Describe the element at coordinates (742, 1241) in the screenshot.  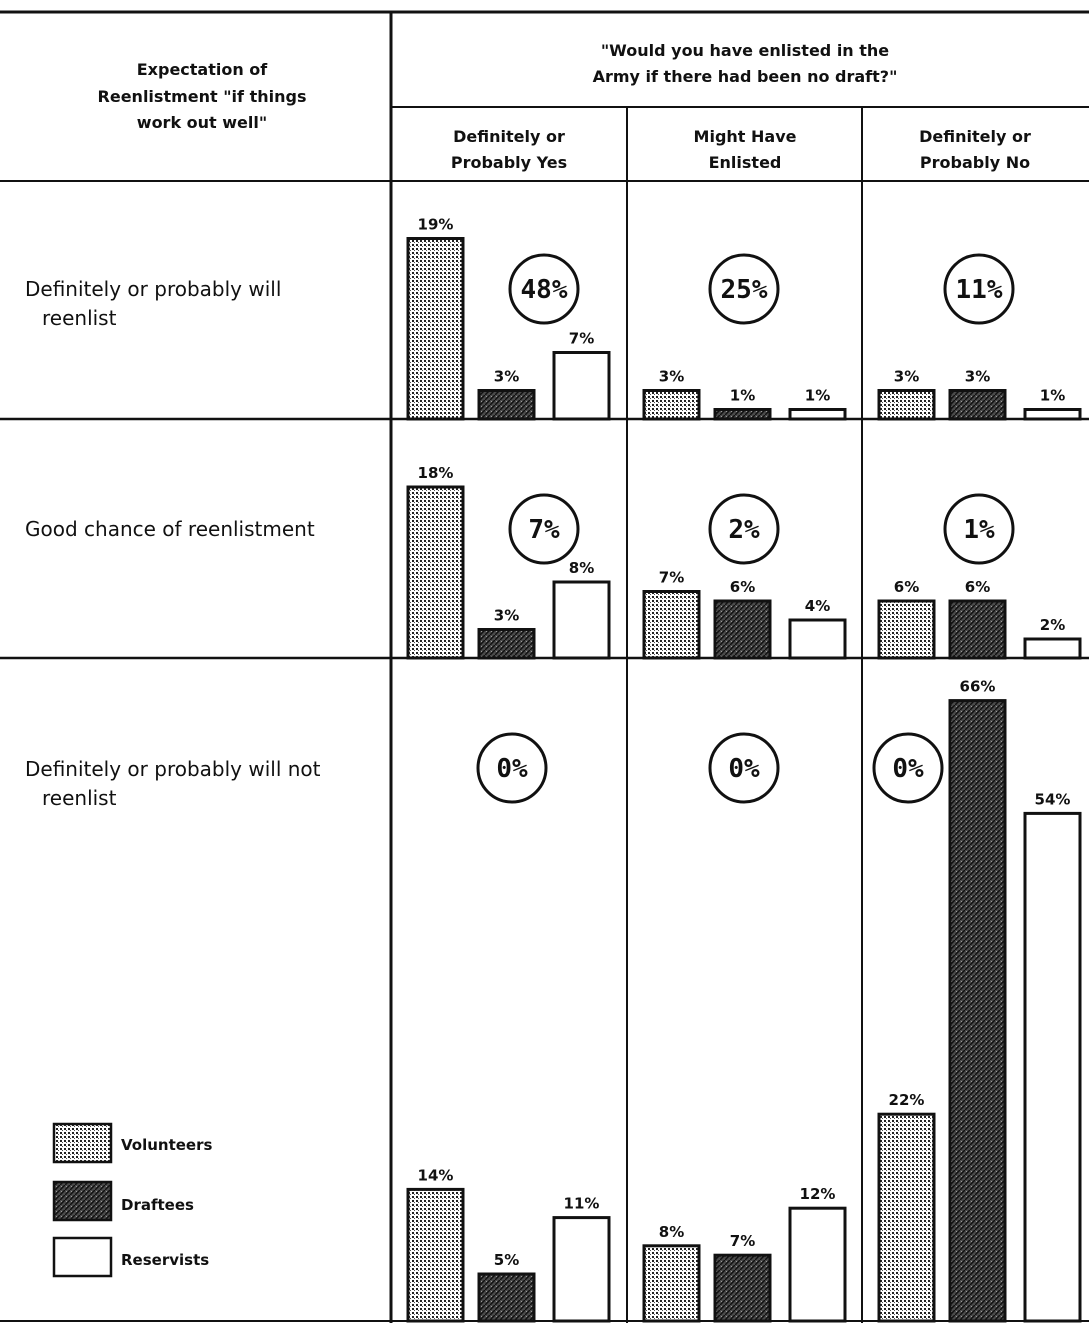
I see `bar-will-not-reenlist-might-draftees-label: 7%` at that location.